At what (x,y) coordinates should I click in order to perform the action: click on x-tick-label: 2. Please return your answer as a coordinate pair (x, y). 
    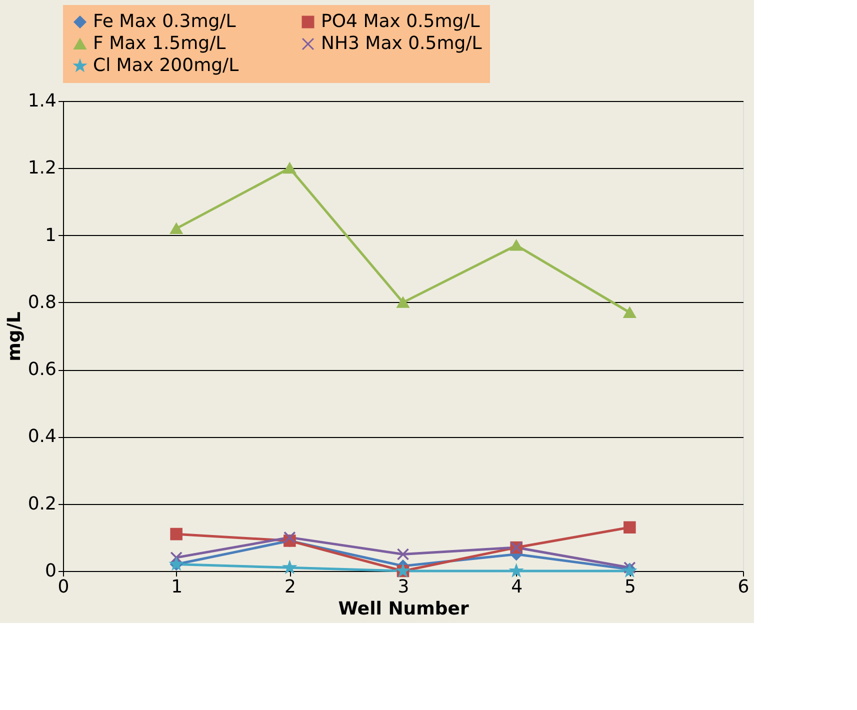
    Looking at the image, I should click on (290, 587).